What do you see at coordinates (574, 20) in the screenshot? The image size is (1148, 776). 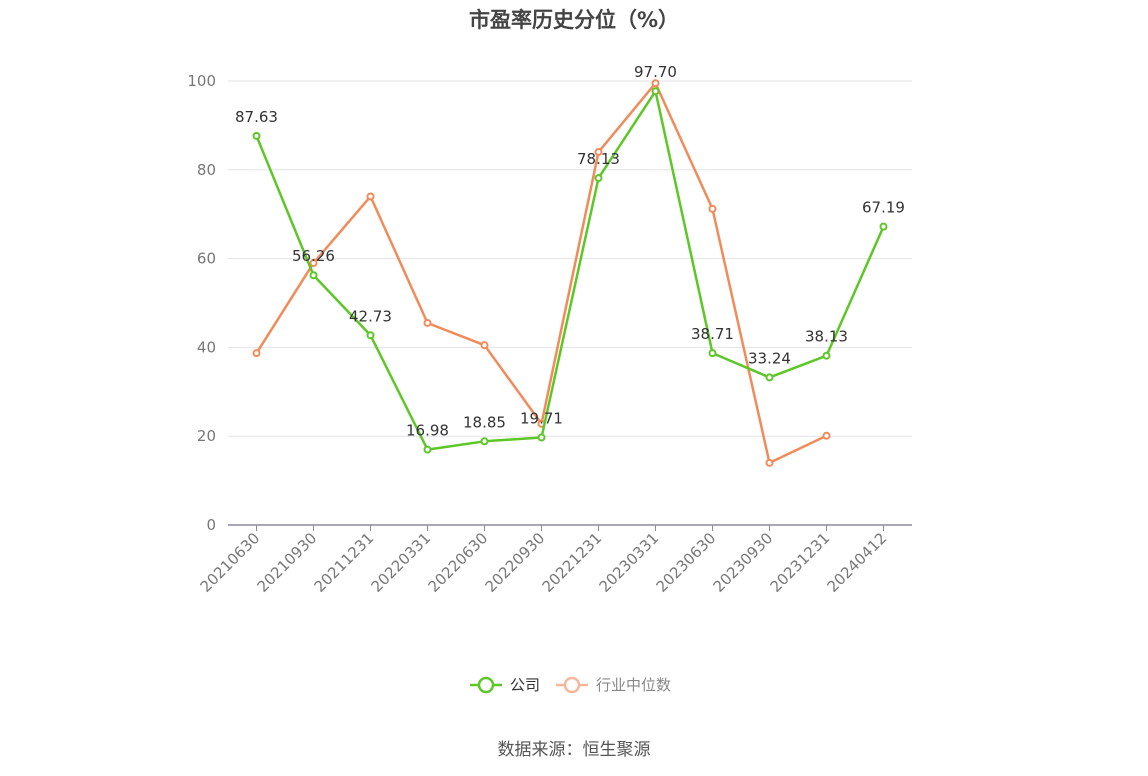 I see `chart-title: 市盈率历史分位（%）` at bounding box center [574, 20].